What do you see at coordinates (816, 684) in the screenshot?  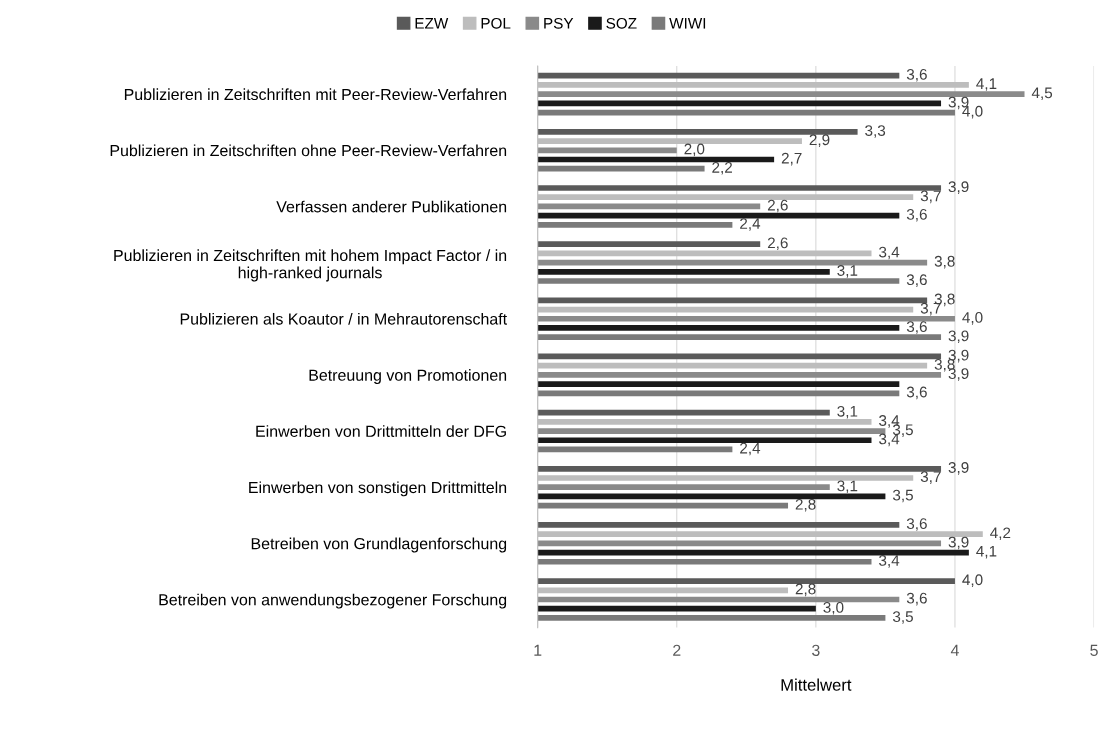 I see `x-axis-title: Mittelwert` at bounding box center [816, 684].